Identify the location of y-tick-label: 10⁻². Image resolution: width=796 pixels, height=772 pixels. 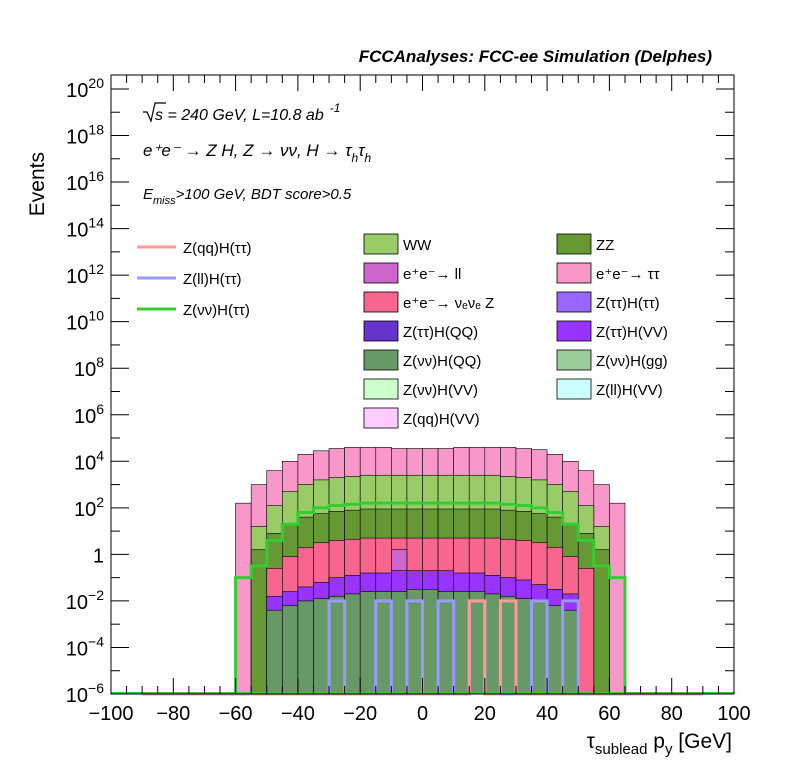
(85, 600).